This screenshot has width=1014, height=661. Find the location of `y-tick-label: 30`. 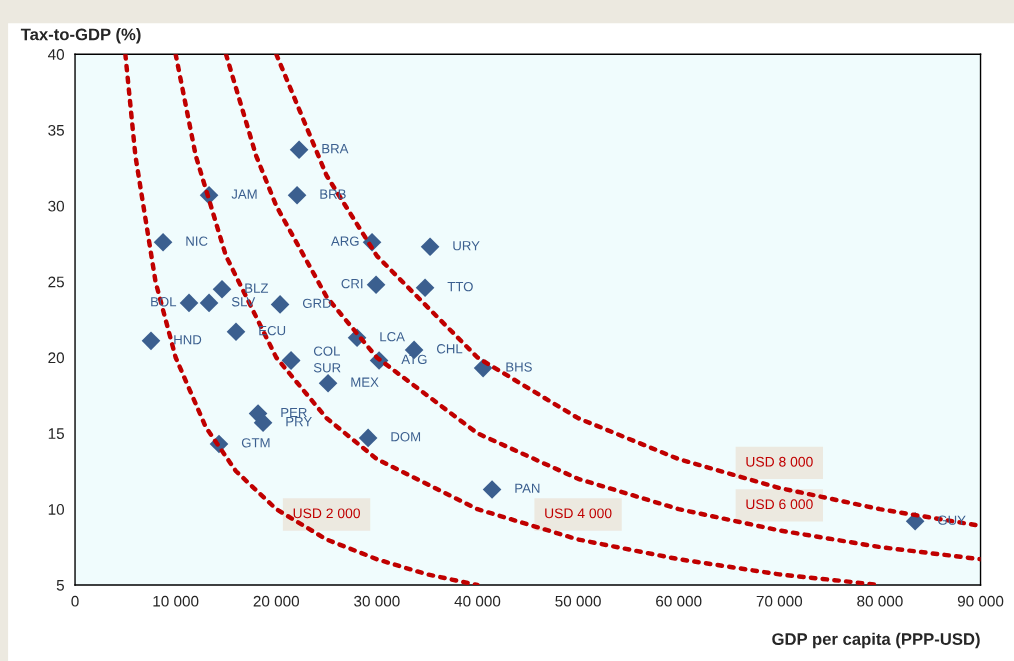

y-tick-label: 30 is located at coordinates (56, 206).